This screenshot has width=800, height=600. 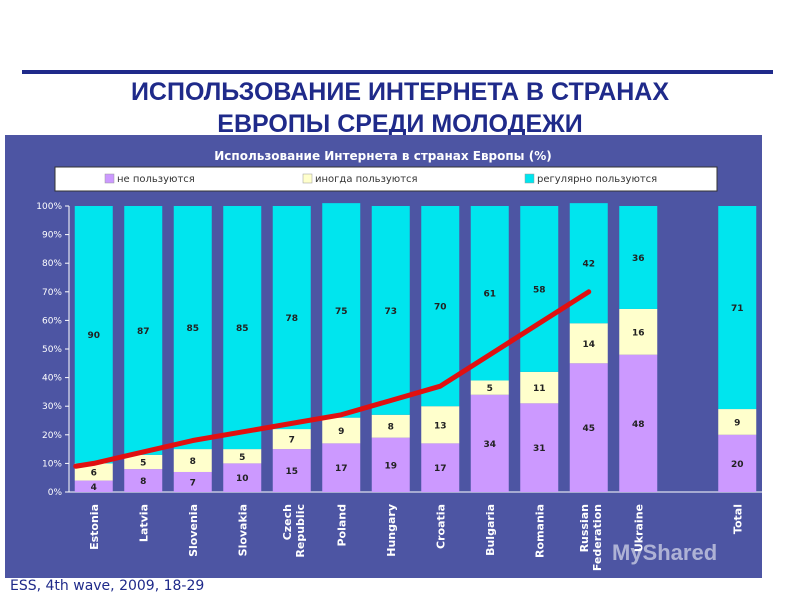 I want to click on data-label-0-4: 15, so click(x=291, y=472).